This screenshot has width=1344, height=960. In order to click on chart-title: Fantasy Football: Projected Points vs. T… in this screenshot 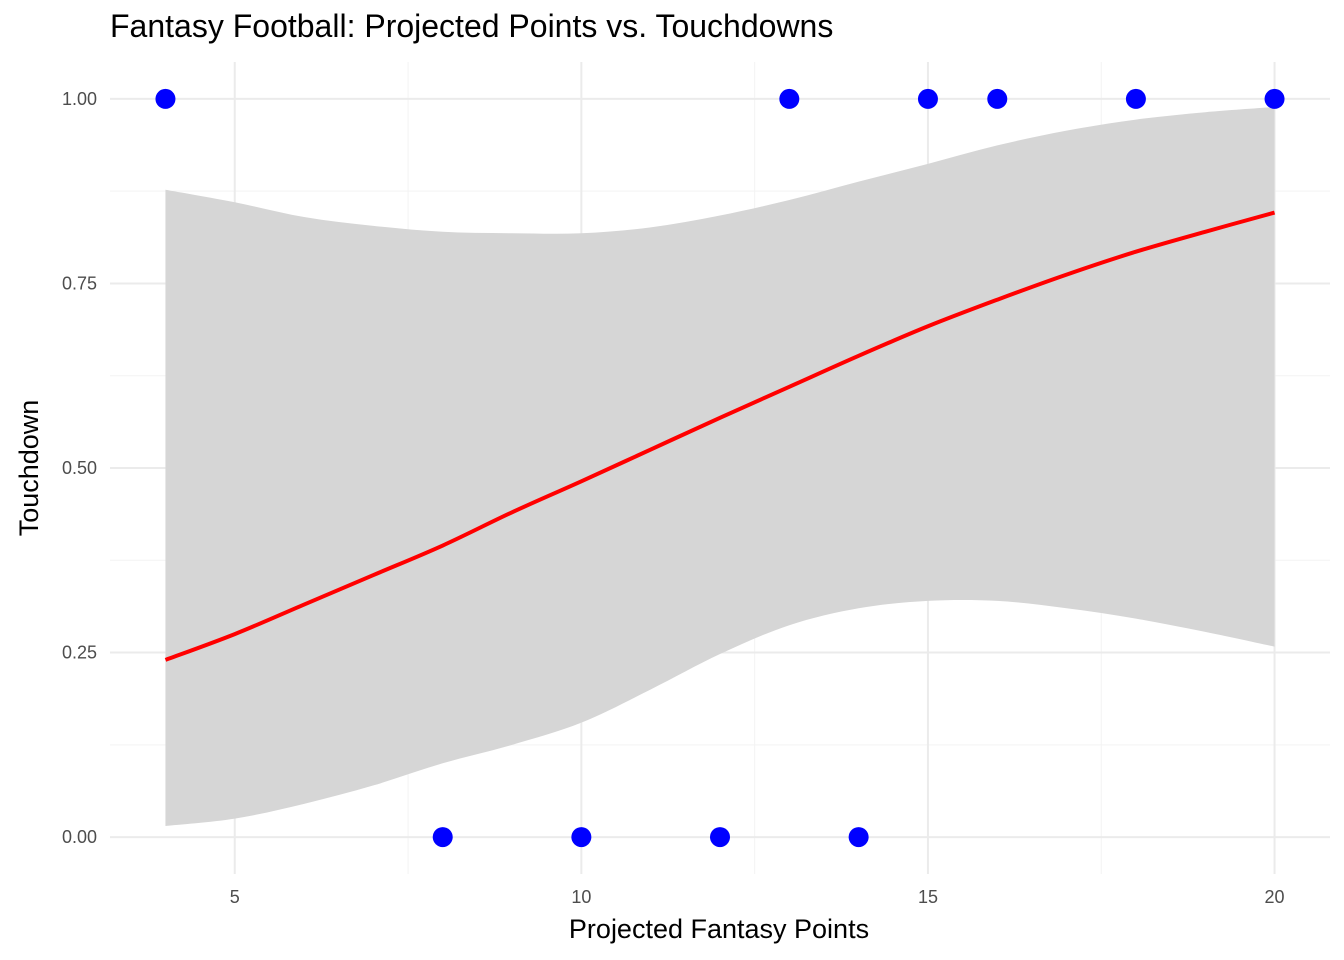, I will do `click(472, 26)`.